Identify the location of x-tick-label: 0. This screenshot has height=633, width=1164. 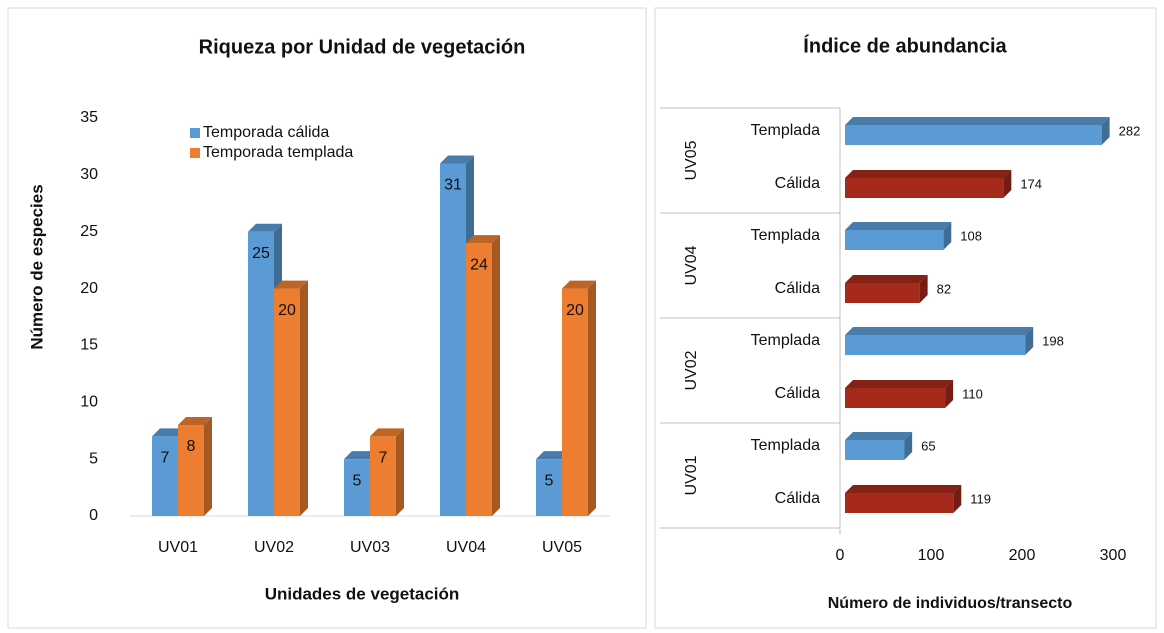
(840, 555).